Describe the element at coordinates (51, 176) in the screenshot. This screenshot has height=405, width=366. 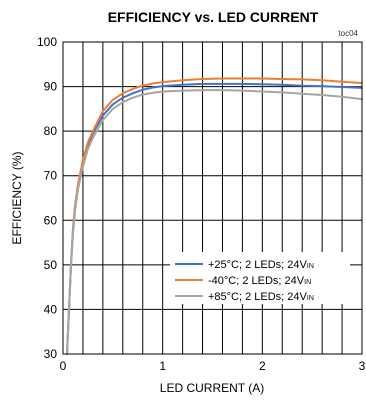
I see `y-tick-label: 70` at that location.